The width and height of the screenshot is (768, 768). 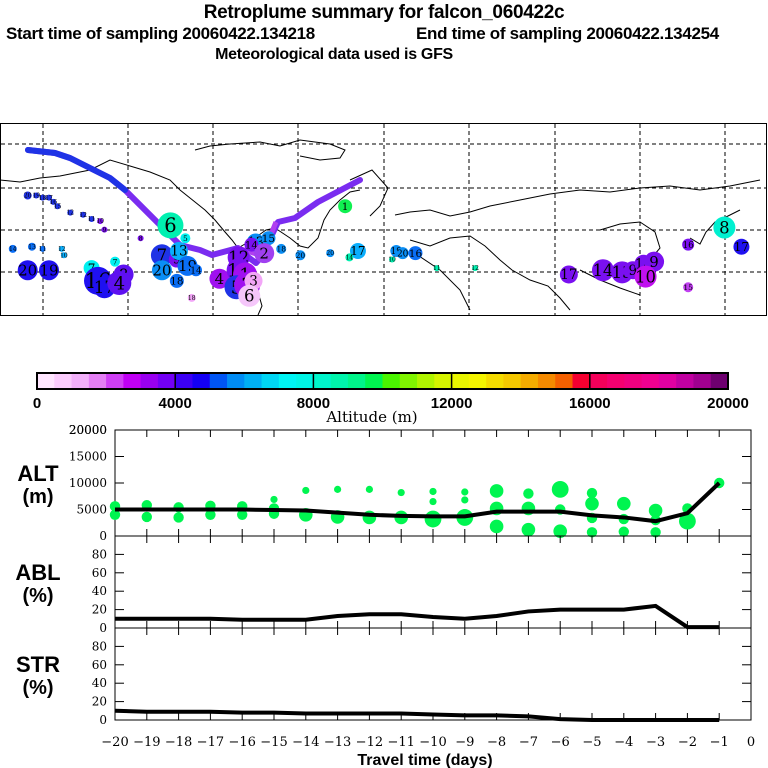 What do you see at coordinates (99, 646) in the screenshot?
I see `y-tick-label: 80` at bounding box center [99, 646].